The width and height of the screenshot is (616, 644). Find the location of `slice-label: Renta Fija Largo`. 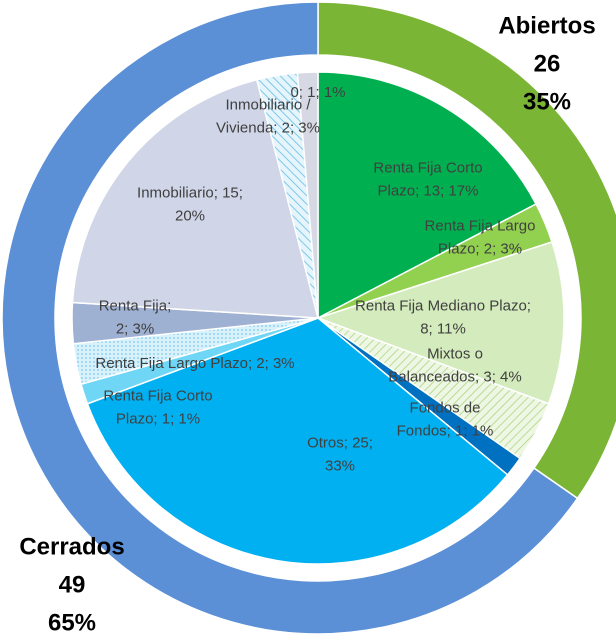

slice-label: Renta Fija Largo is located at coordinates (480, 225).